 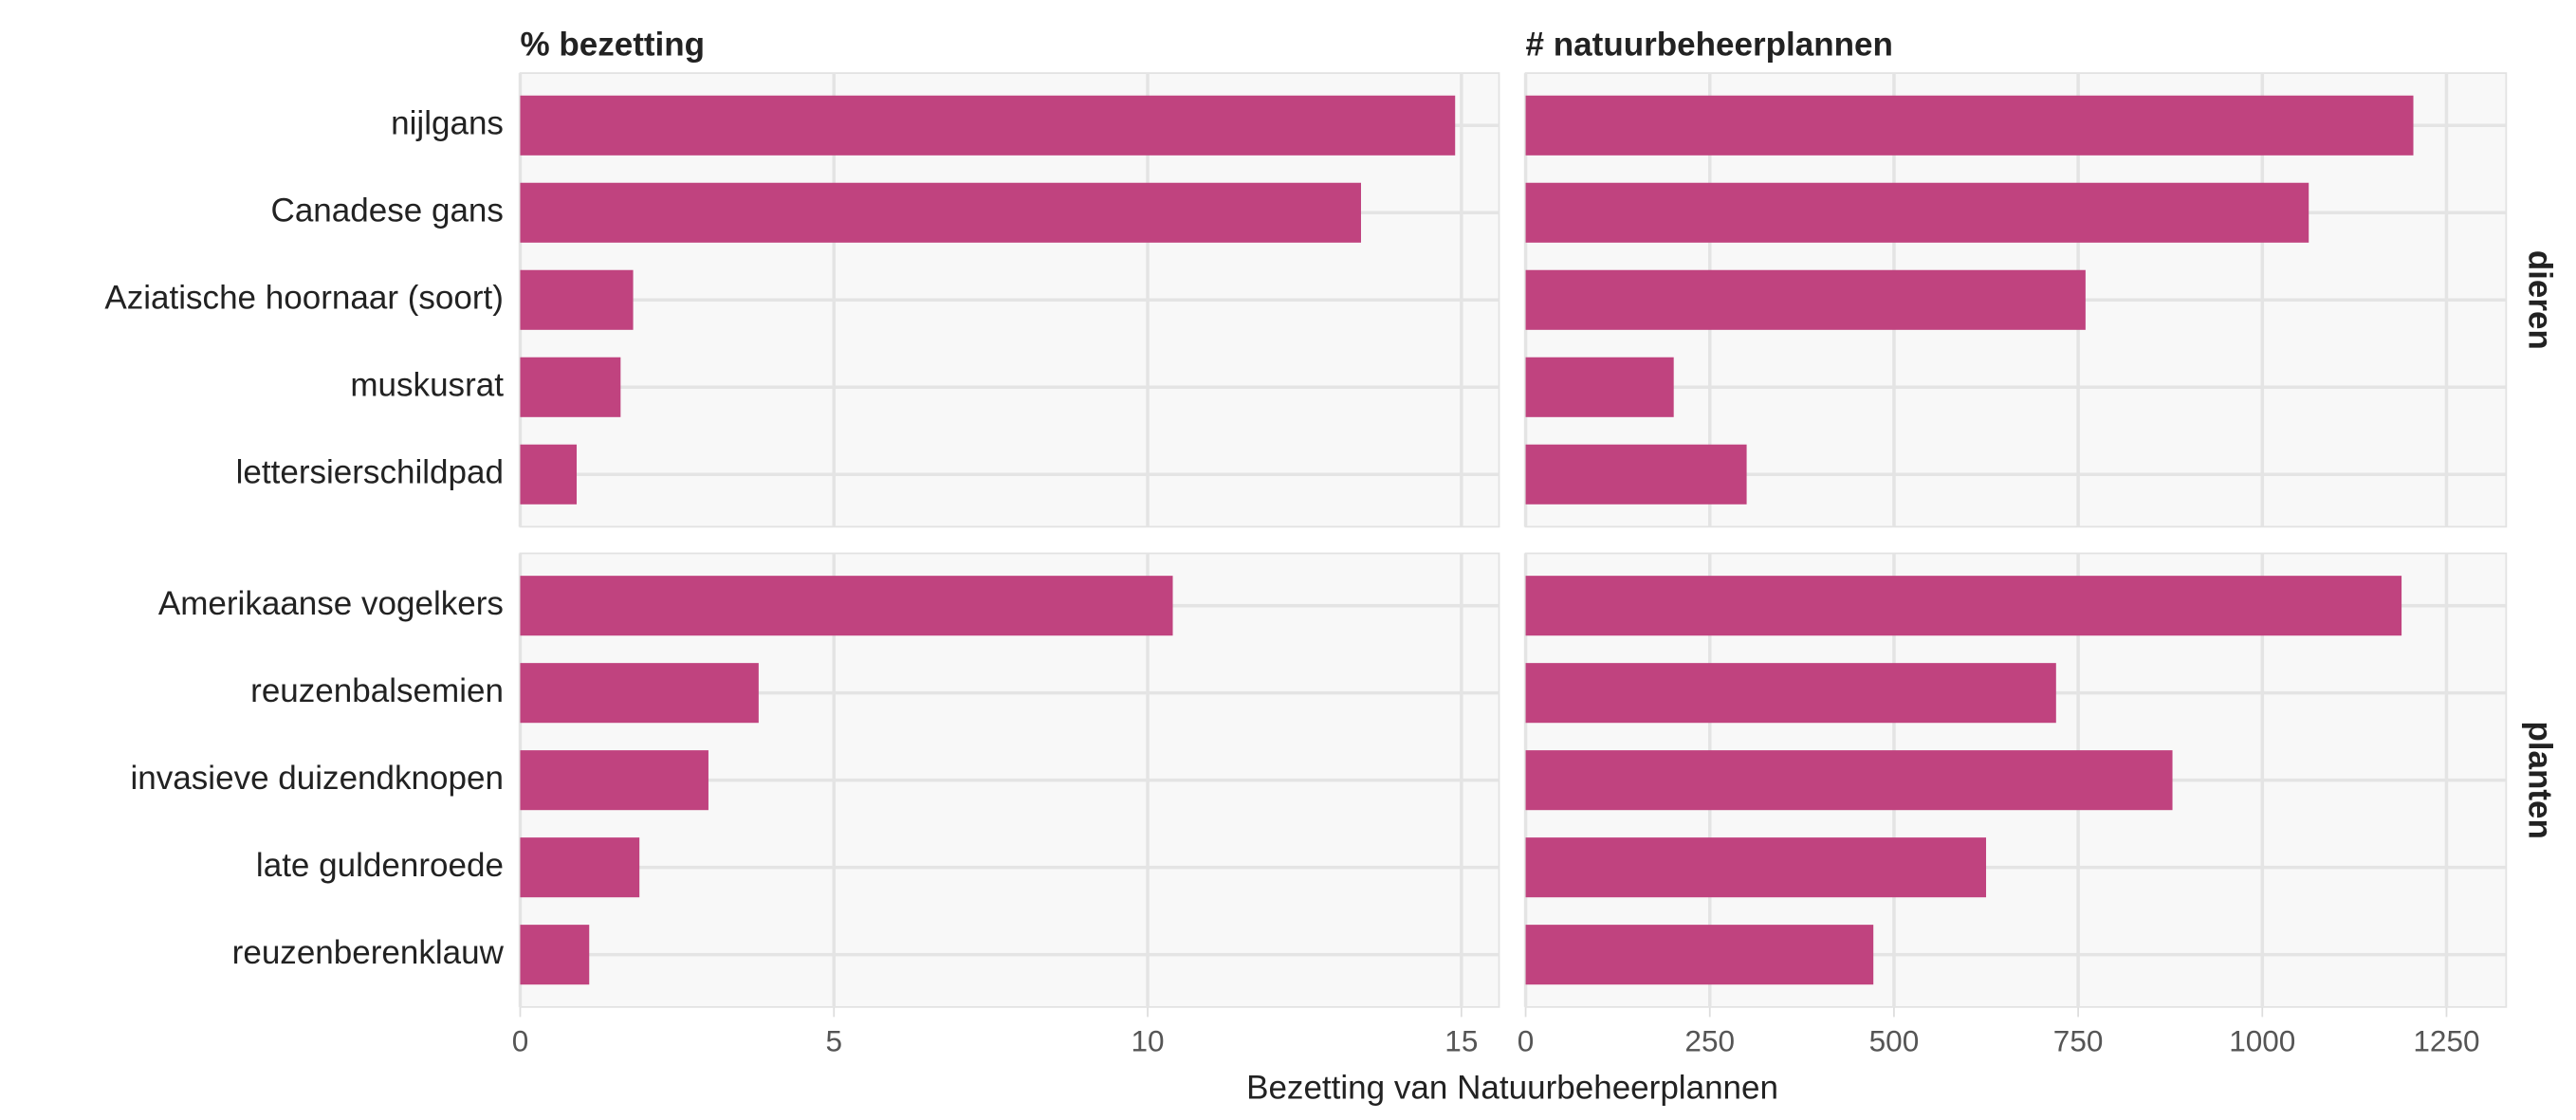 What do you see at coordinates (612, 44) in the screenshot?
I see `column-title: % bezetting` at bounding box center [612, 44].